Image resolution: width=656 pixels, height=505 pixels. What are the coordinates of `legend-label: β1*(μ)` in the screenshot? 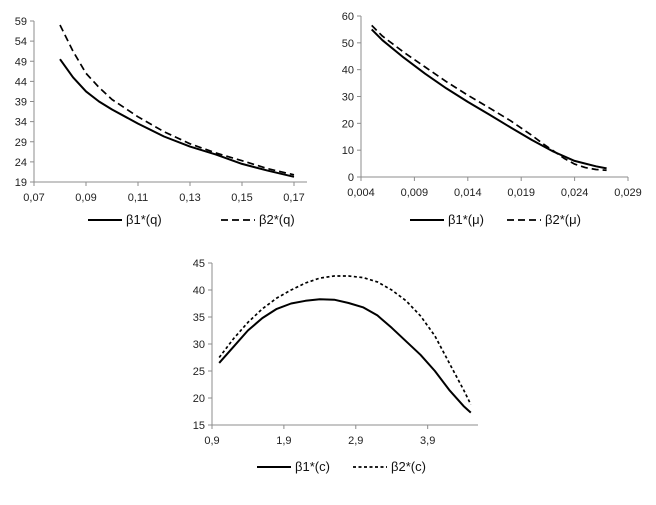 It's located at (466, 219).